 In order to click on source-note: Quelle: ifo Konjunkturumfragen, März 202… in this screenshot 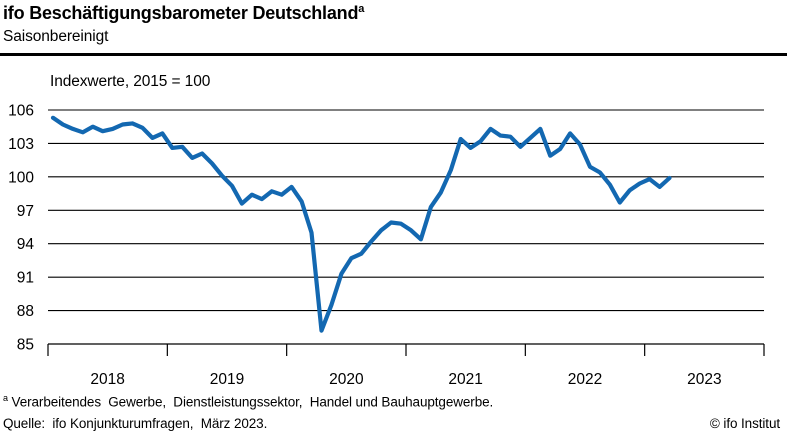, I will do `click(135, 423)`.